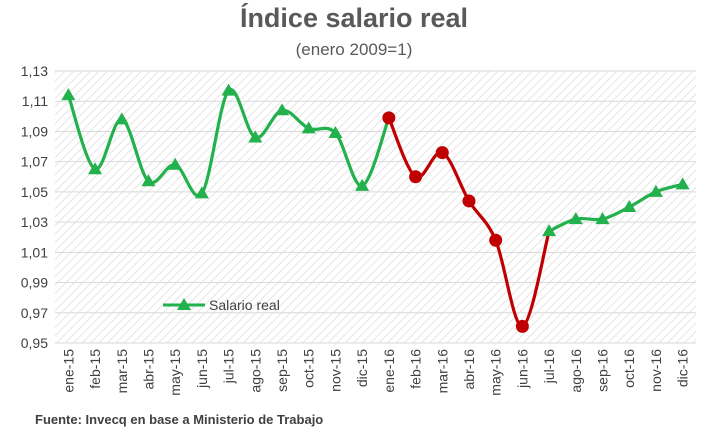  I want to click on x-tick-label: dic-16, so click(683, 368).